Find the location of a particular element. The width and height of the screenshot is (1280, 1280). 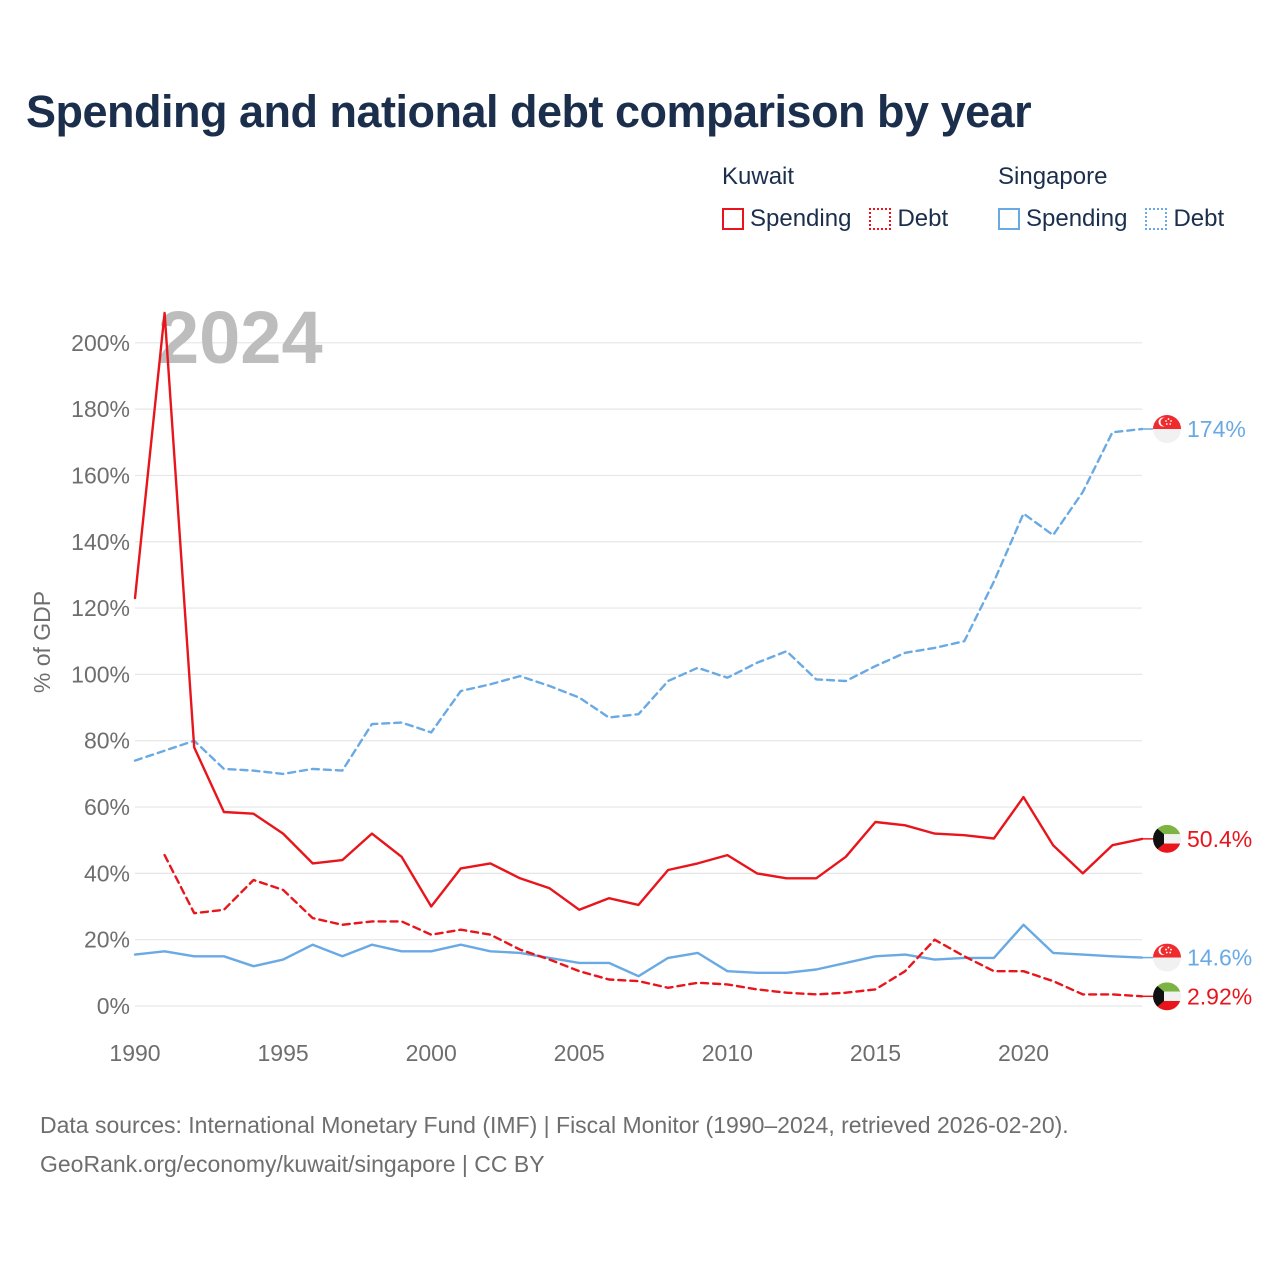

series-line-singapore-spending is located at coordinates (638, 950).